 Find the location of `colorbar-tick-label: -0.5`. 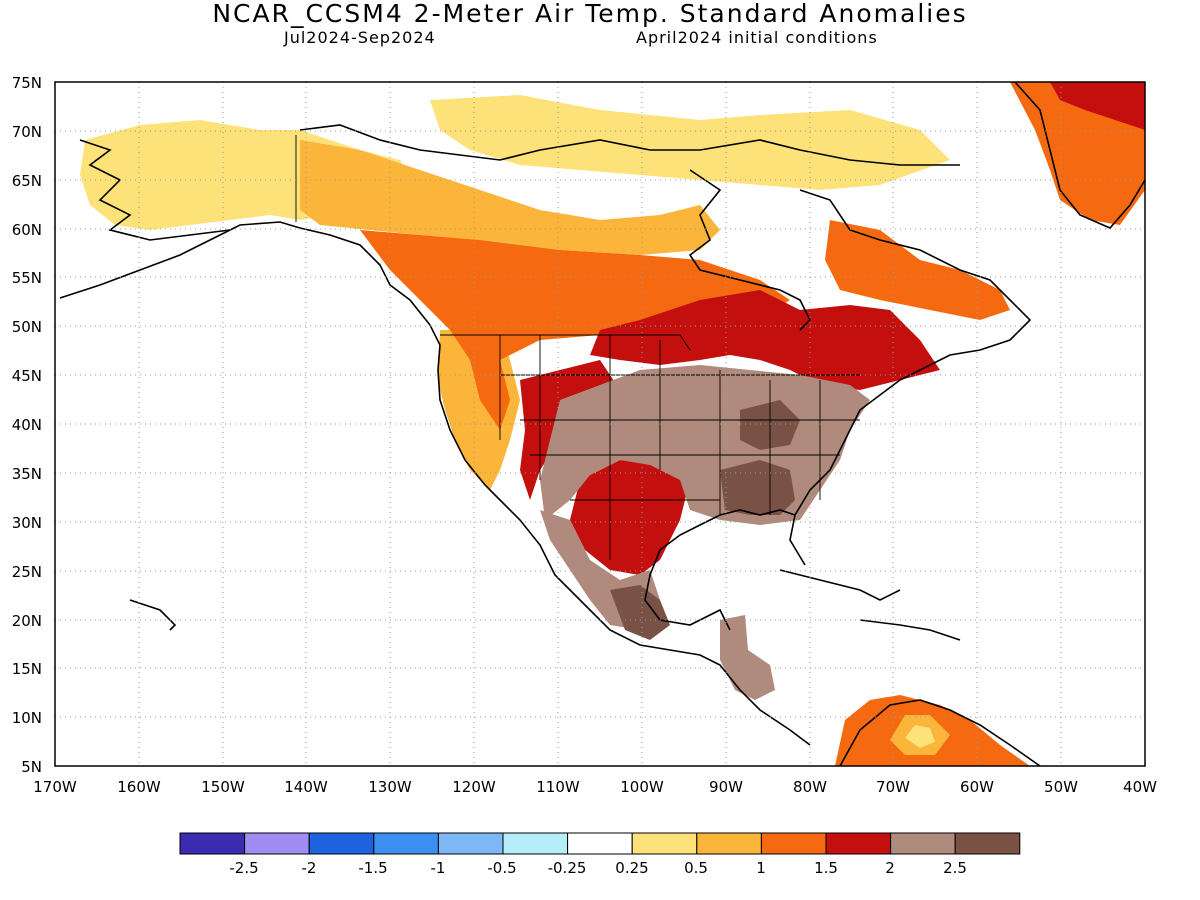

colorbar-tick-label: -0.5 is located at coordinates (501, 868).